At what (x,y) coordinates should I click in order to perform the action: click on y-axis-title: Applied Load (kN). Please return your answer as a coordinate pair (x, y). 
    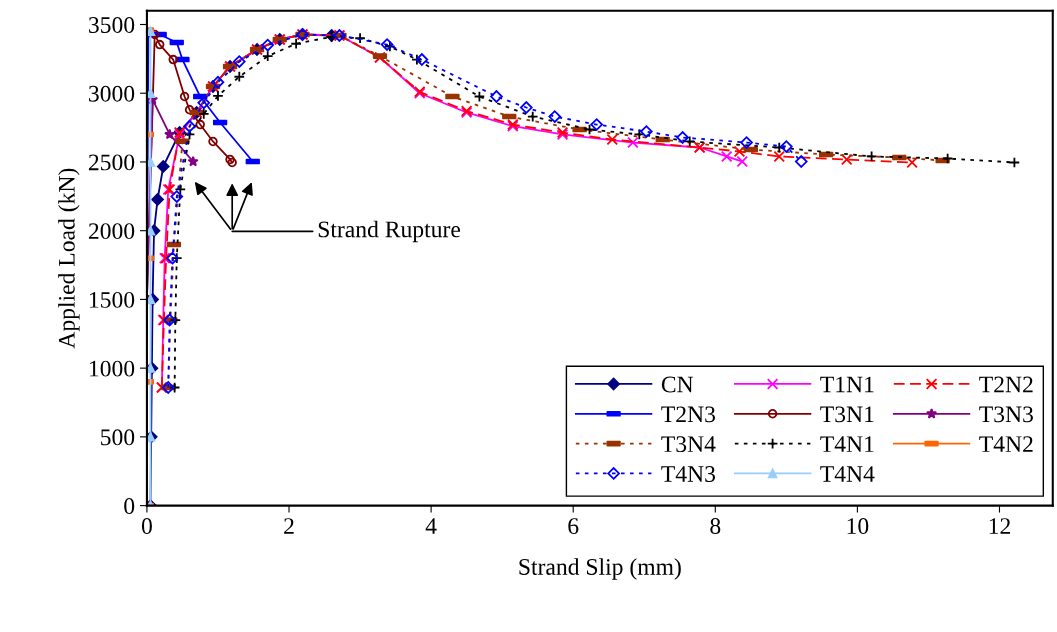
    Looking at the image, I should click on (69, 258).